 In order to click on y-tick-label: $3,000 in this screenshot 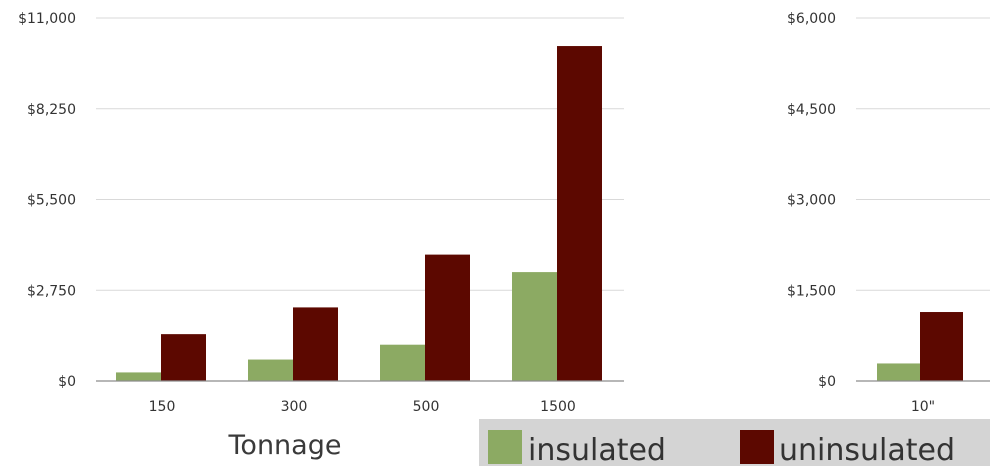, I will do `click(811, 201)`.